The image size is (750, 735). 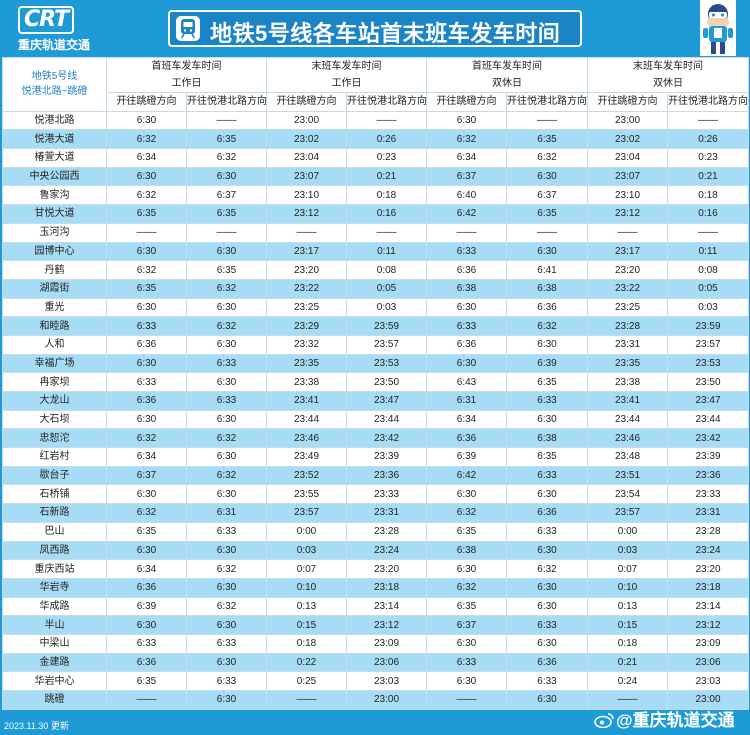 I want to click on group-header: 末班车发车时间 双休日, so click(x=668, y=75).